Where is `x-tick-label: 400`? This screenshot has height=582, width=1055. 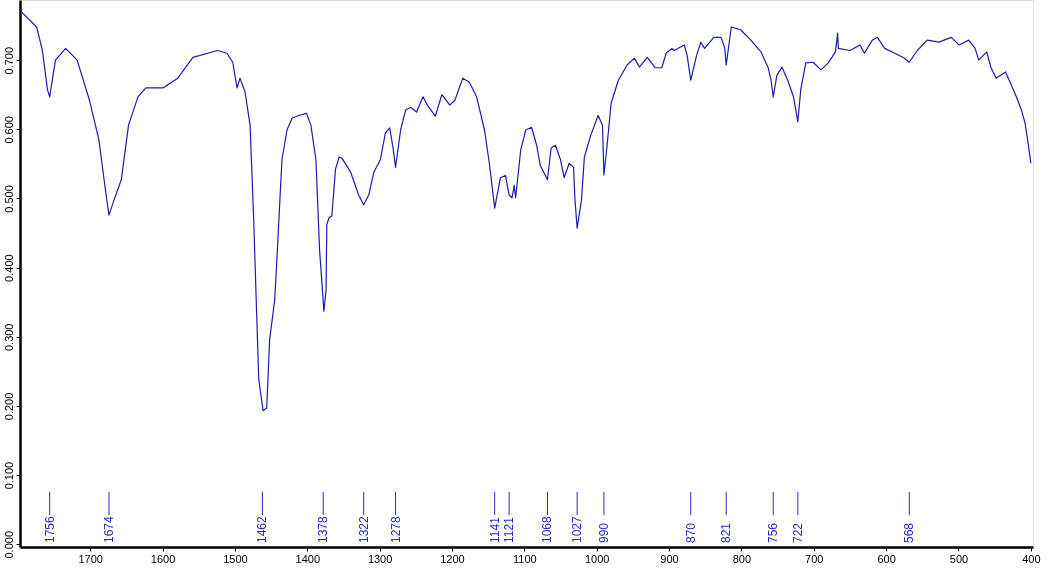 x-tick-label: 400 is located at coordinates (1031, 558).